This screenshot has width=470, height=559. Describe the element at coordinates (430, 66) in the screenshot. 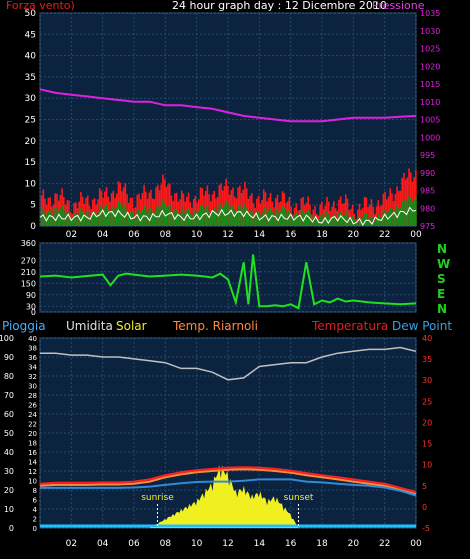

I see `pressure-axis-tick: 1020` at that location.